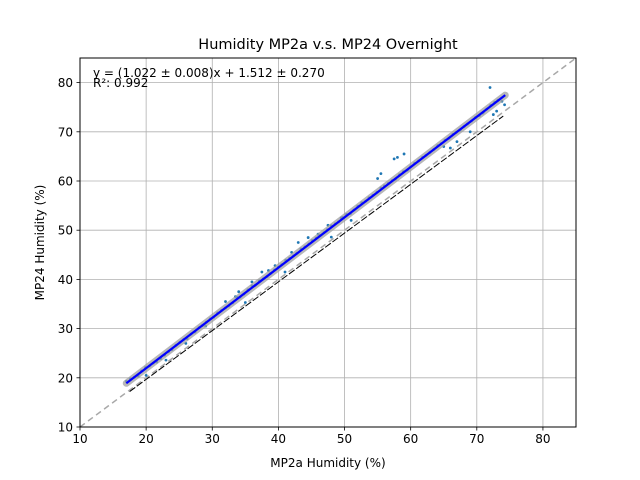 The image size is (640, 480). What do you see at coordinates (65, 182) in the screenshot?
I see `y-tick-label: 60` at bounding box center [65, 182].